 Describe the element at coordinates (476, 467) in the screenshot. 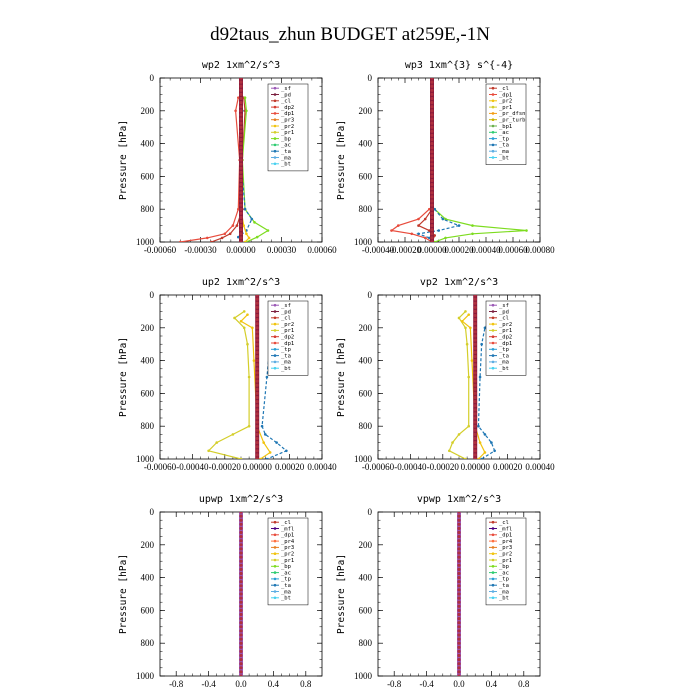

I see `x-tick-label: 0.00000` at that location.